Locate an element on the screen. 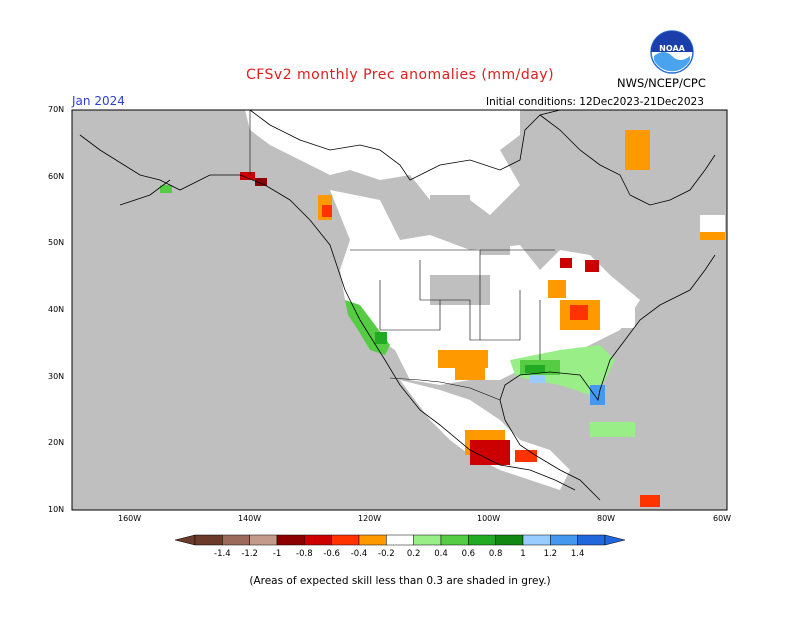 The height and width of the screenshot is (618, 800). noaa-logo: NOAA is located at coordinates (672, 52).